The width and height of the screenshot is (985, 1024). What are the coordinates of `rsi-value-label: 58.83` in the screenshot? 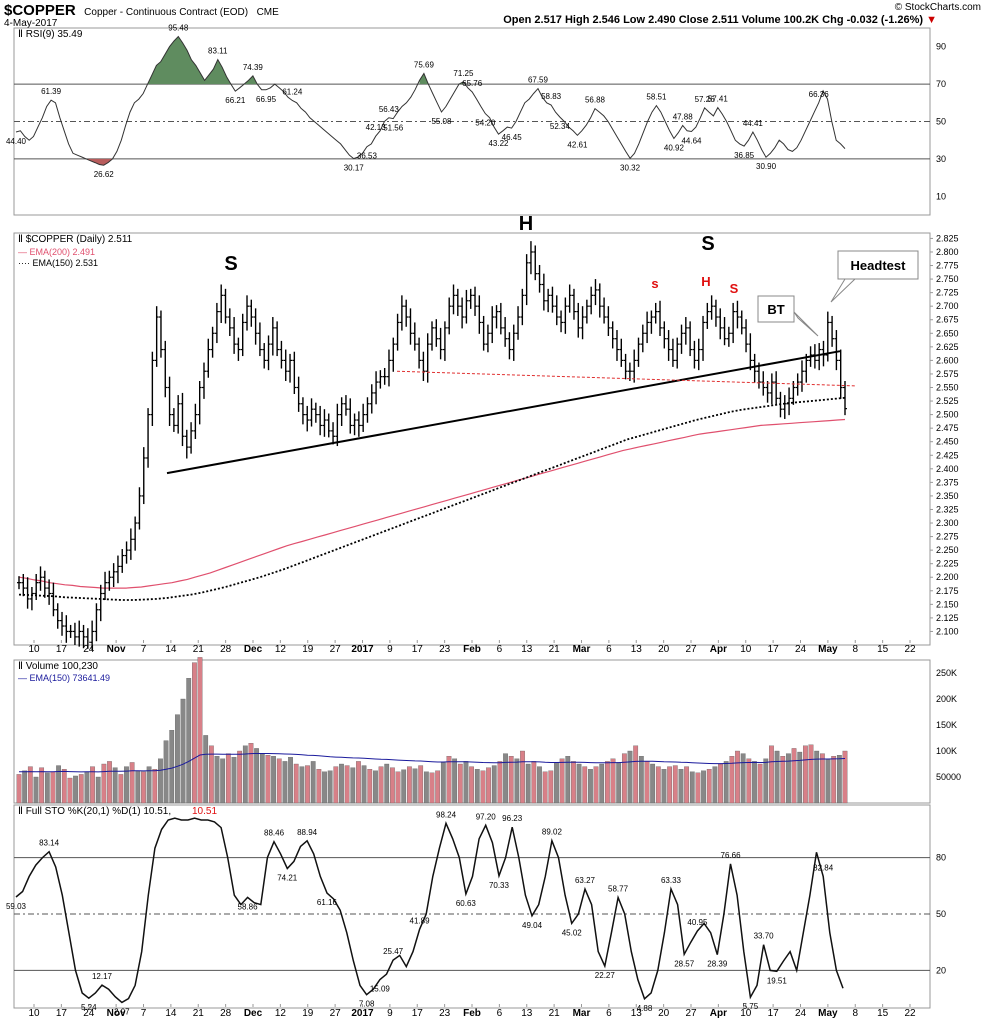 It's located at (551, 96).